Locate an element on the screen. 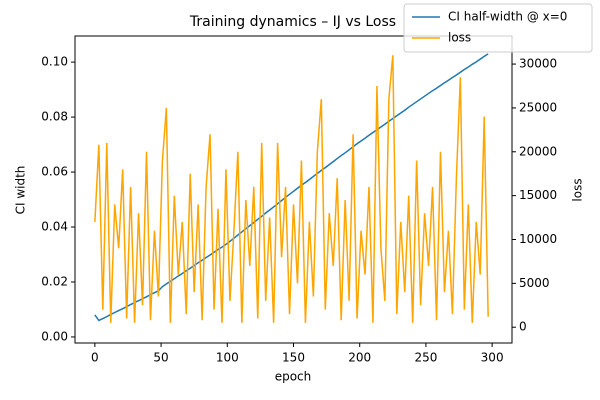  chart-title: Training dynamics – IJ vs Loss is located at coordinates (292, 22).